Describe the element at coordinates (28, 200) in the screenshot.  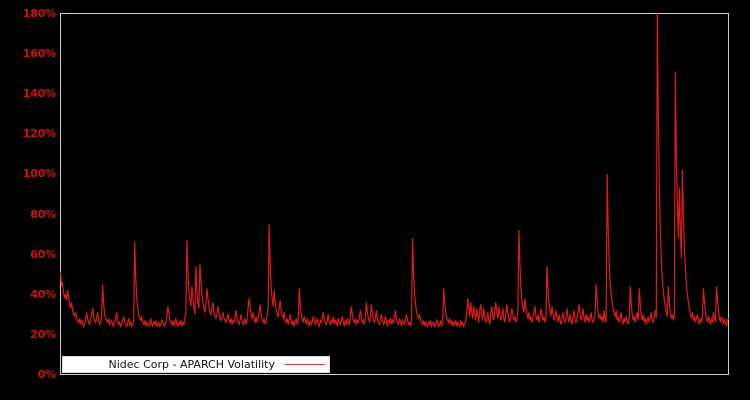
I see `y-axis-tick-labels: 0% 20% 40% 60% 80% 100% 120% 140% 160% 180%` at that location.